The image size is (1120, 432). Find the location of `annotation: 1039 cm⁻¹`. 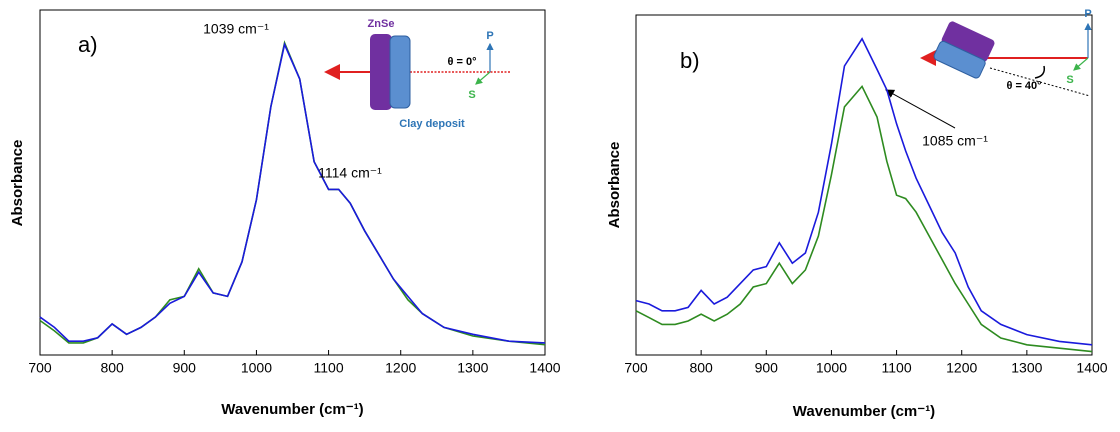

annotation: 1039 cm⁻¹ is located at coordinates (236, 29).